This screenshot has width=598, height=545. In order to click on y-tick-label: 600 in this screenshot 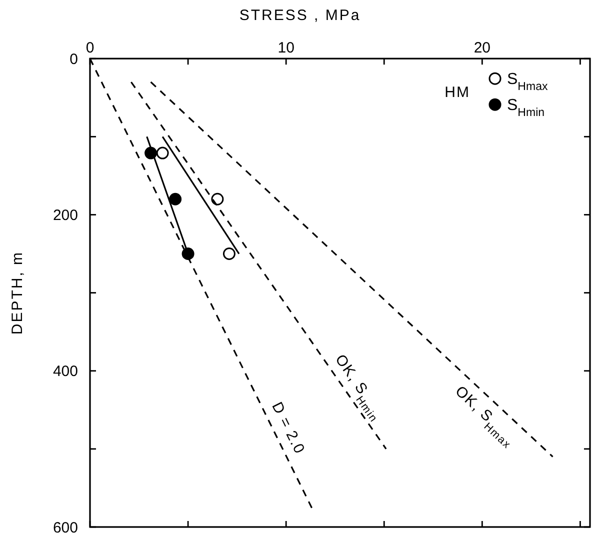, I will do `click(65, 527)`.